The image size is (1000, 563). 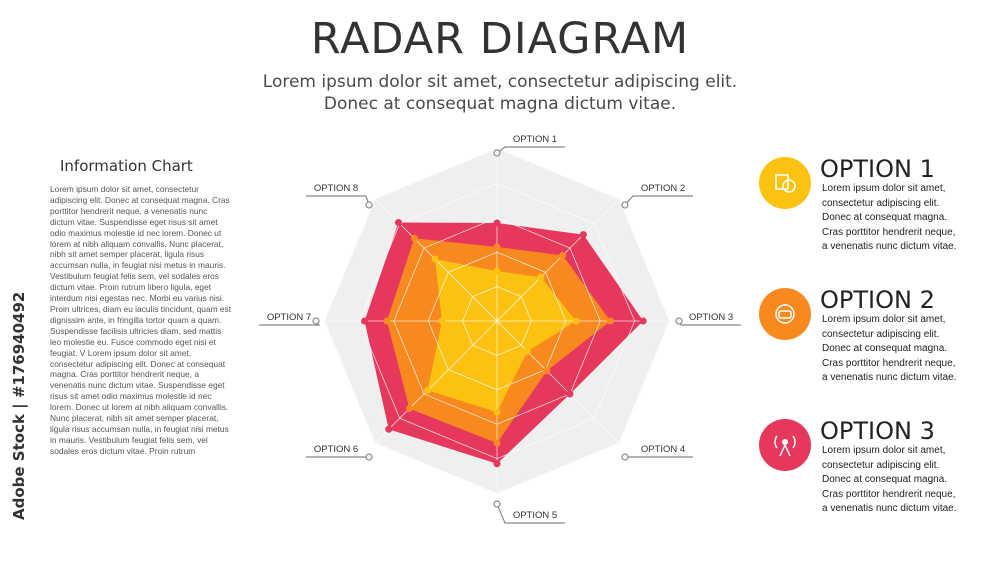 I want to click on axis-label: OPTION 1, so click(x=535, y=139).